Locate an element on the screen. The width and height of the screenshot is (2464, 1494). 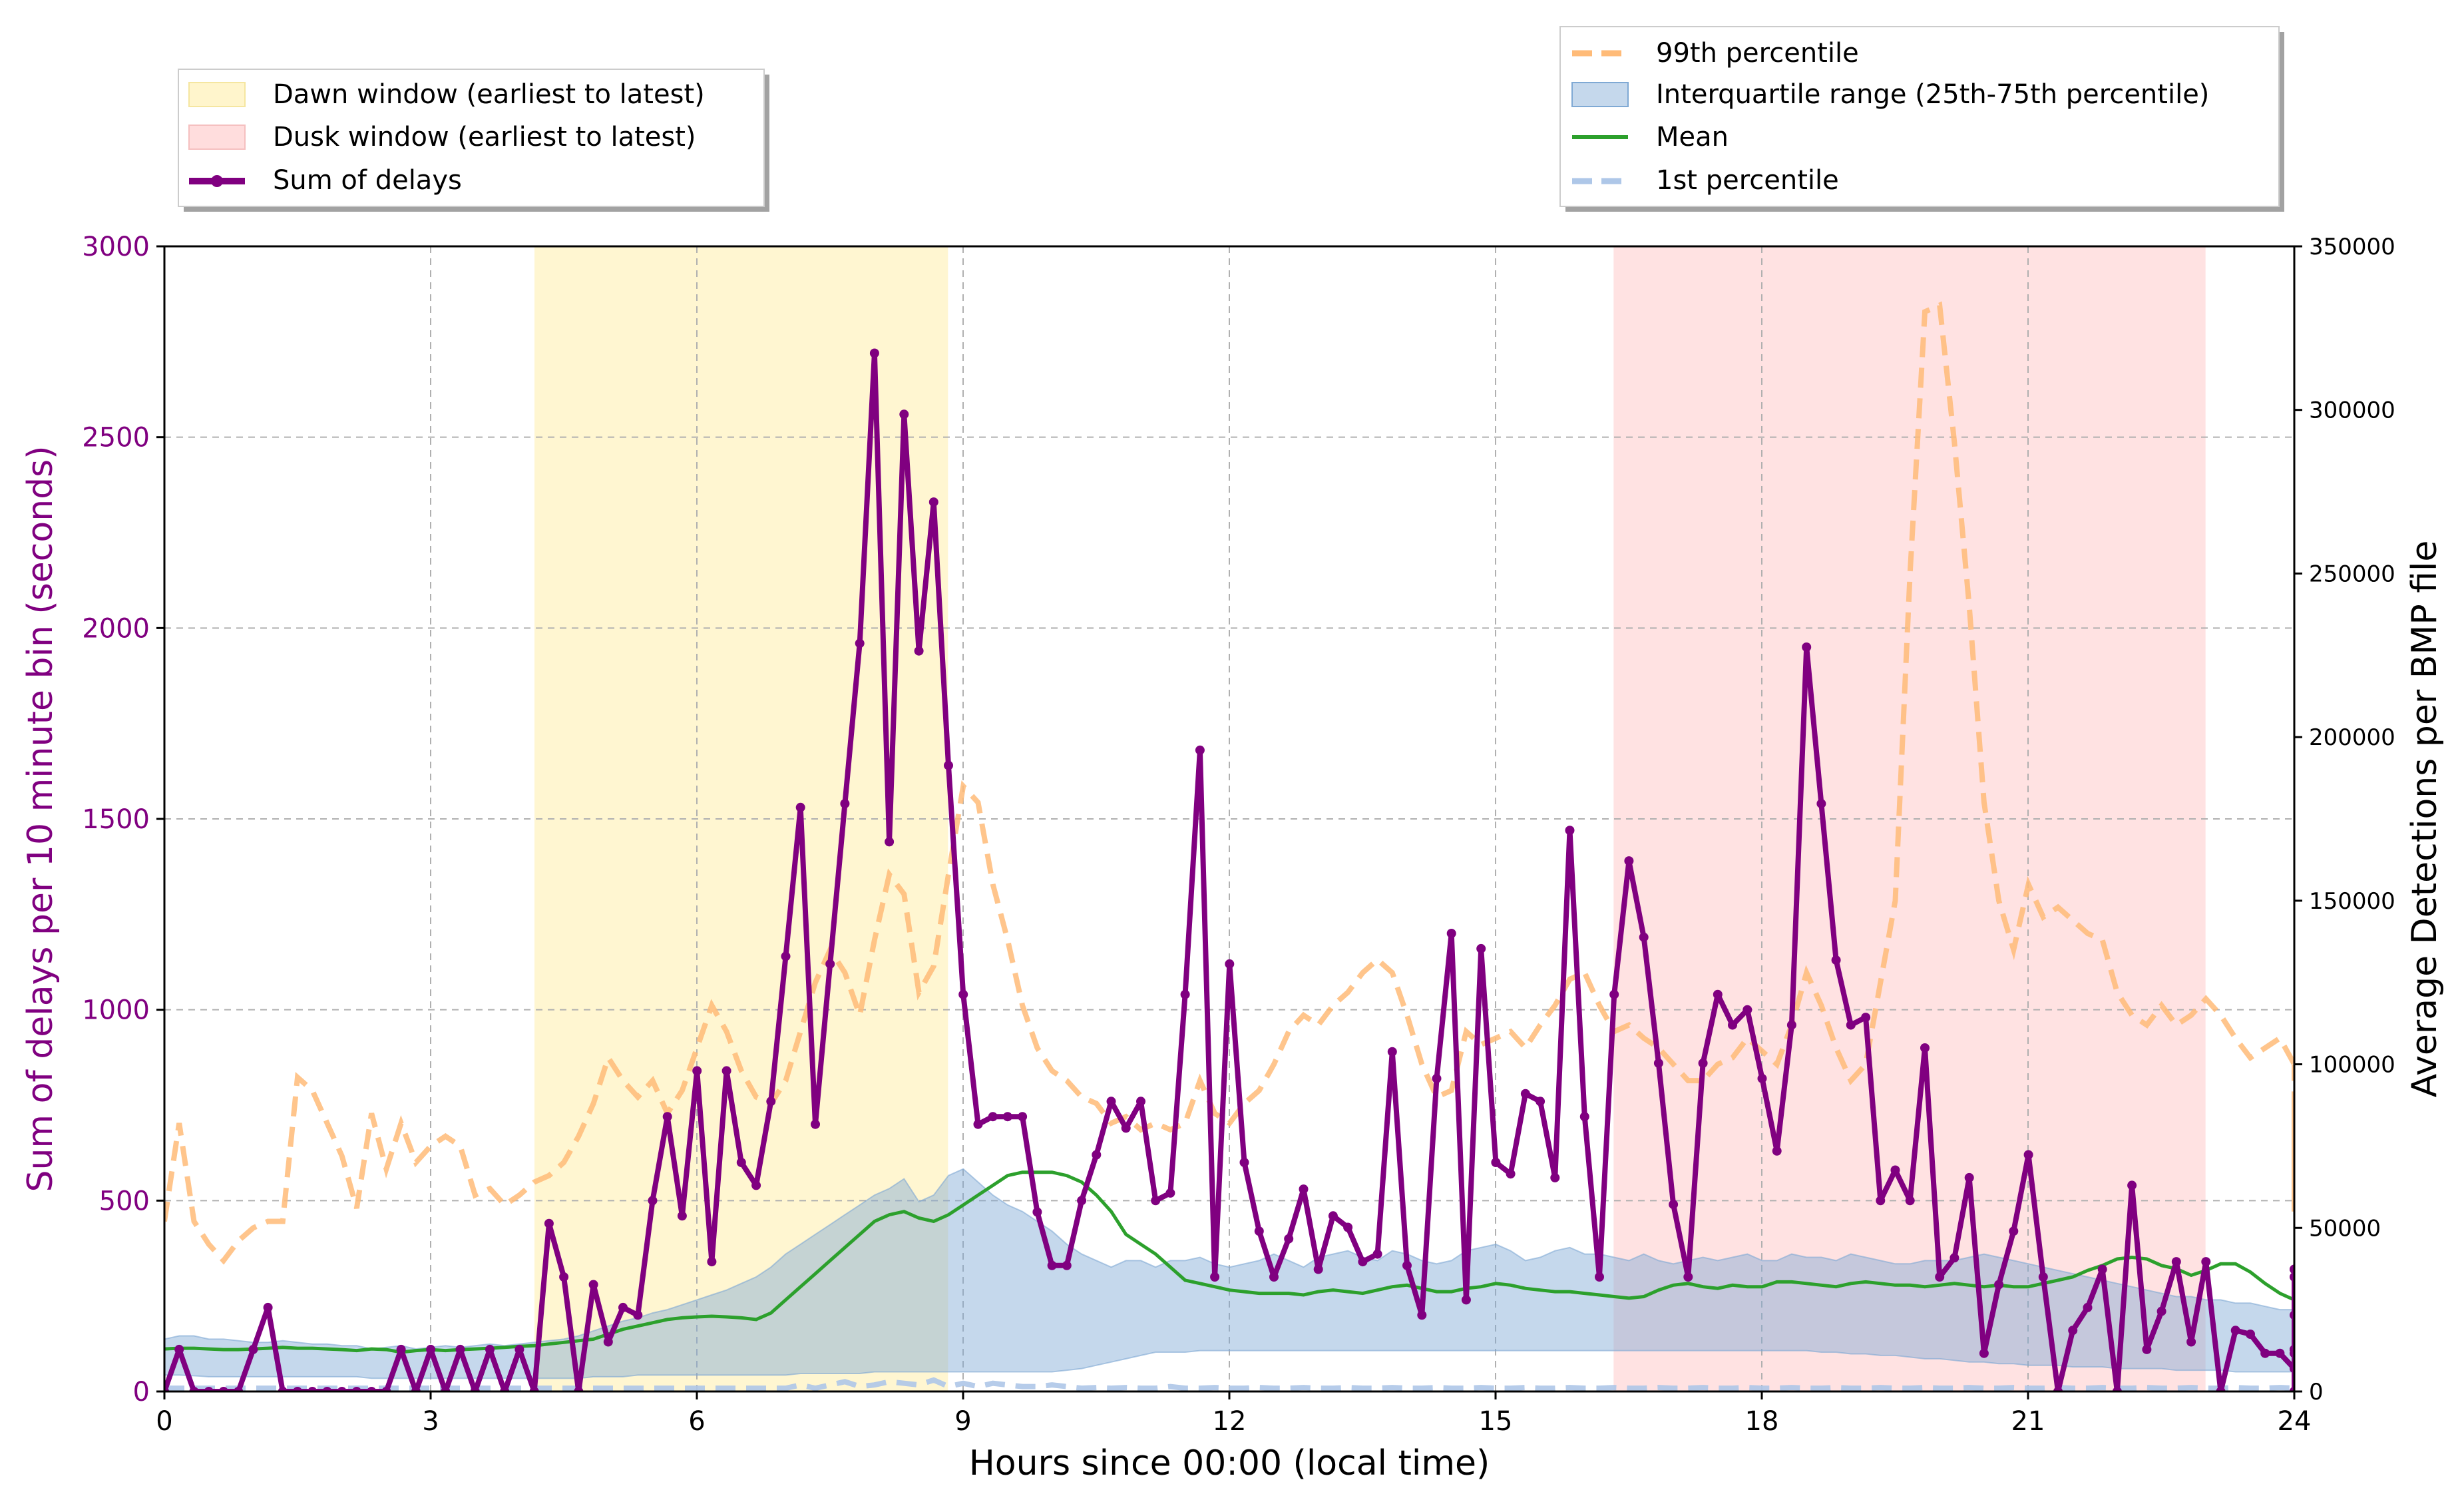
right-tick-label: 150000 is located at coordinates (2352, 901).